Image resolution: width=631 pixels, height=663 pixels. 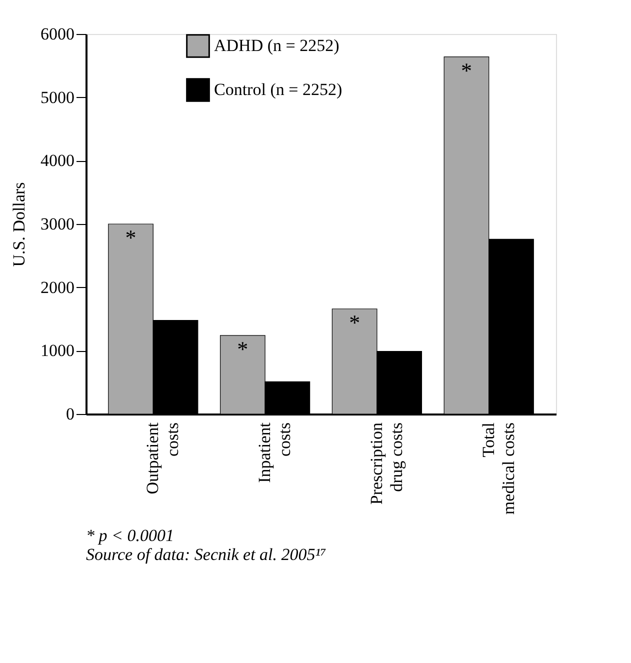 What do you see at coordinates (130, 536) in the screenshot?
I see `text: * p < 0.0001` at bounding box center [130, 536].